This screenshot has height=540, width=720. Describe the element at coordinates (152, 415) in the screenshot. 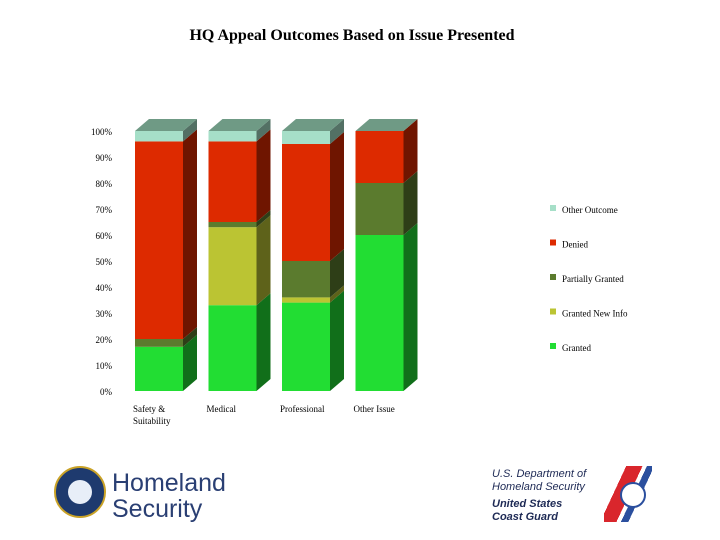

I see `x-category-label: Safety & Suitability` at that location.